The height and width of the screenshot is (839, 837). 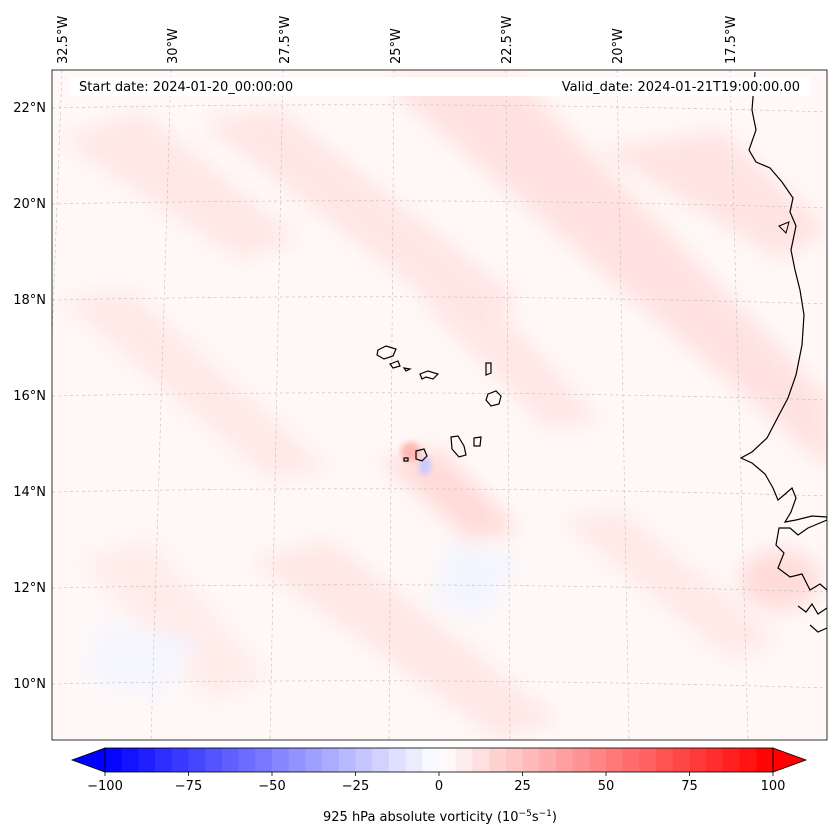 I want to click on lat-label: 20°N, so click(x=29, y=204).